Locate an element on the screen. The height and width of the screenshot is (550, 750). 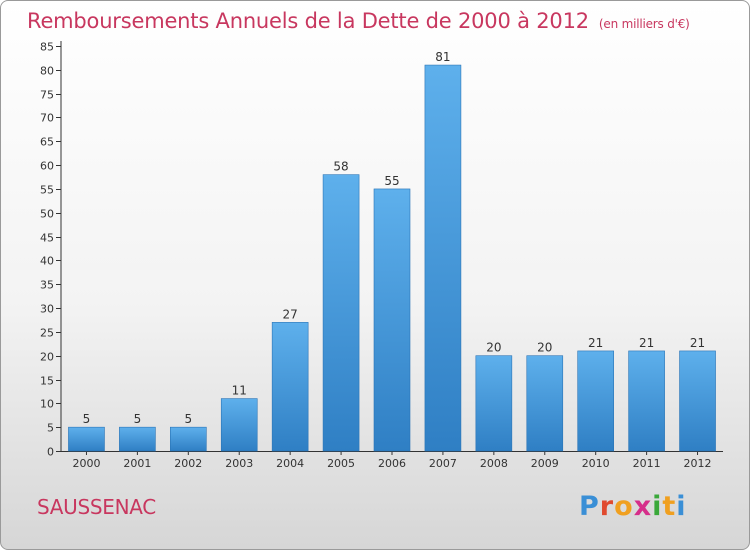
y-tick-label: 35 is located at coordinates (47, 285).